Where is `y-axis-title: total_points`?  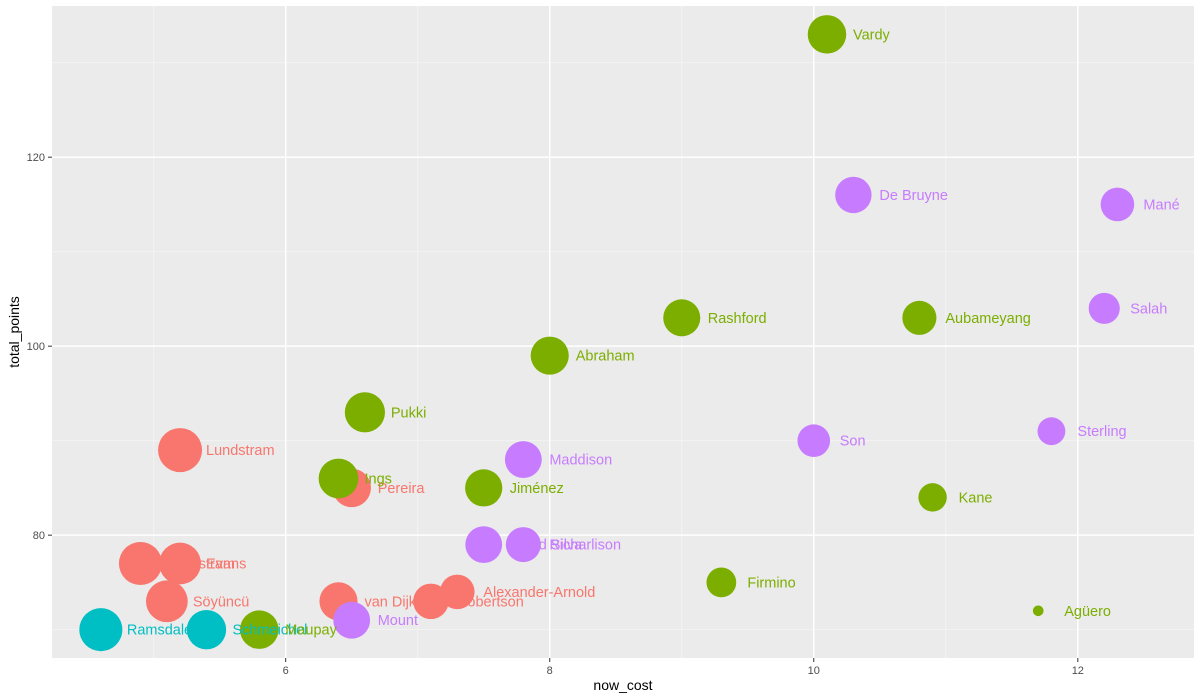
y-axis-title: total_points is located at coordinates (14, 332).